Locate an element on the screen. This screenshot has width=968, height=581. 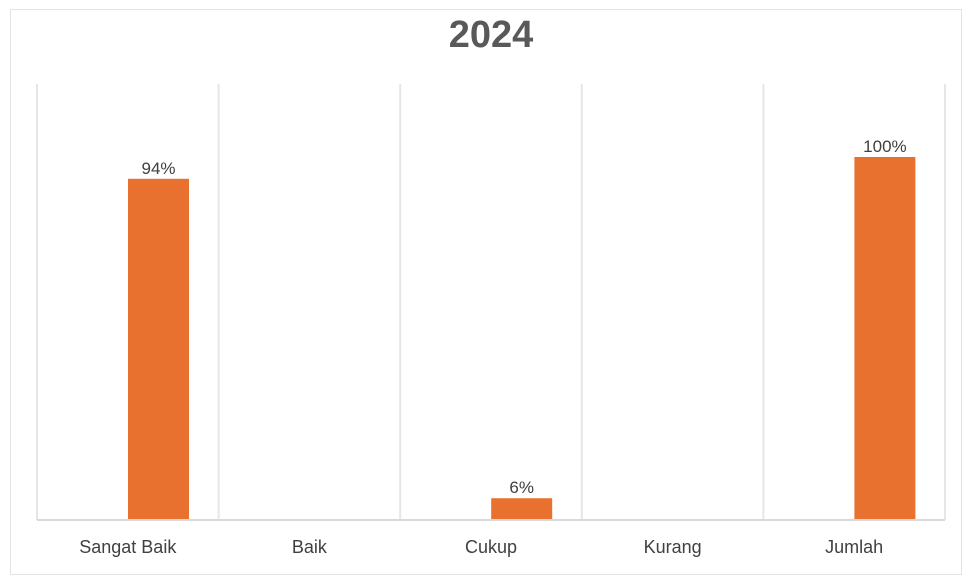
chart-title: 2024 is located at coordinates (491, 35).